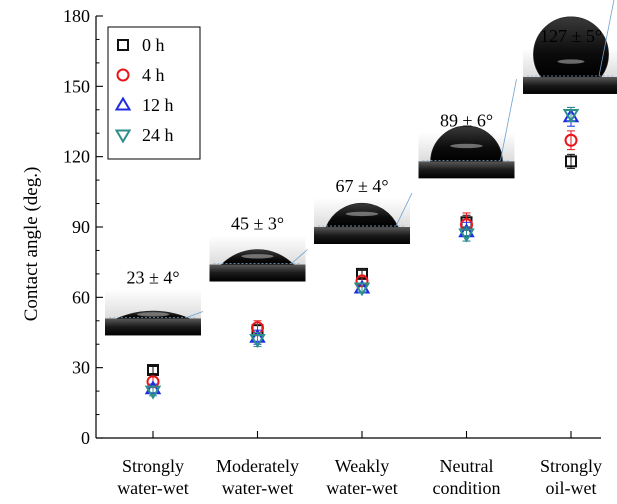  Describe the element at coordinates (153, 75) in the screenshot. I see `legend-label: 4 h` at that location.